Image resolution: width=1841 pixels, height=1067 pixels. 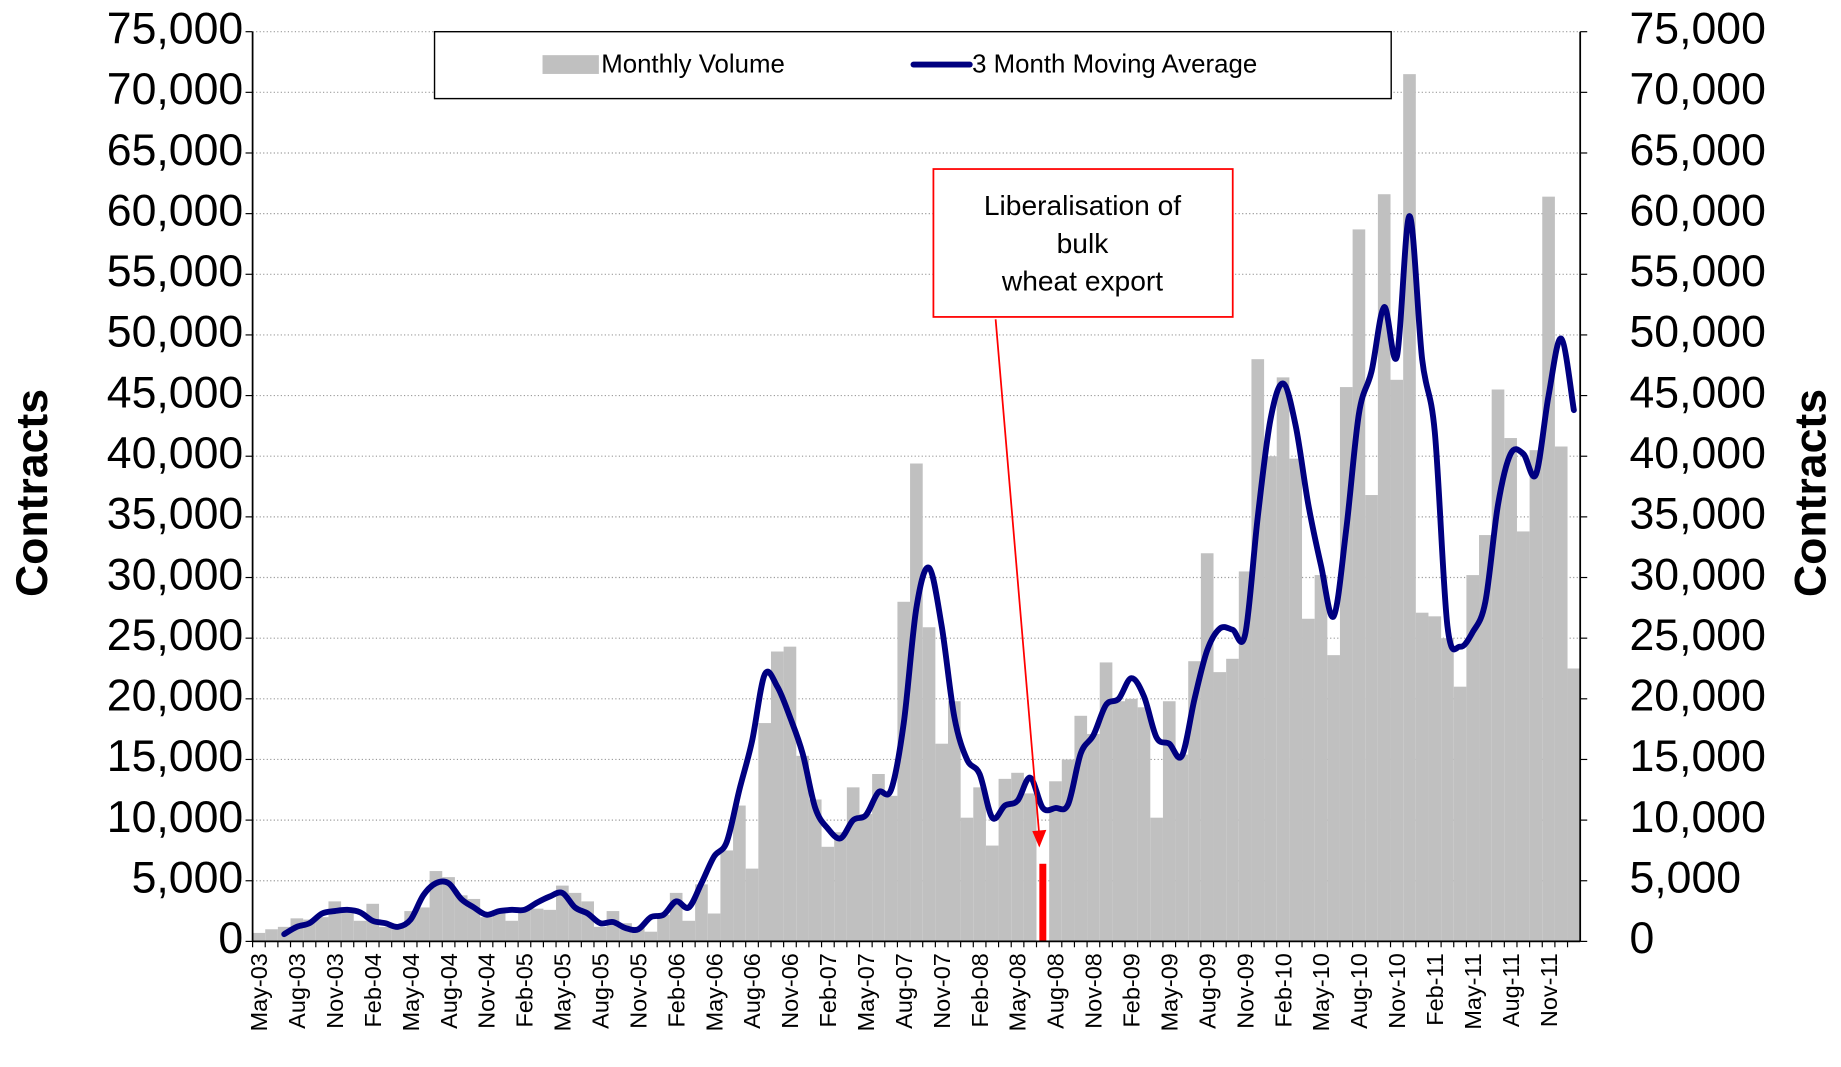 What do you see at coordinates (1811, 493) in the screenshot?
I see `y2-axis-title: Contracts` at bounding box center [1811, 493].